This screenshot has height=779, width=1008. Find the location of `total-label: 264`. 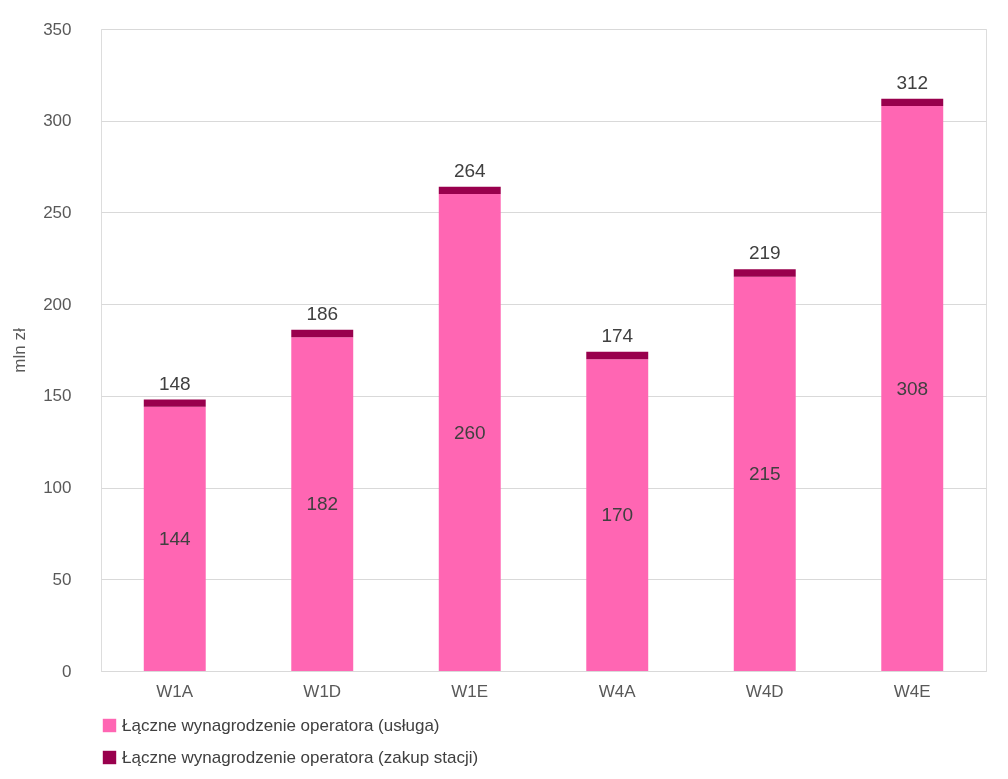

total-label: 264 is located at coordinates (470, 170).